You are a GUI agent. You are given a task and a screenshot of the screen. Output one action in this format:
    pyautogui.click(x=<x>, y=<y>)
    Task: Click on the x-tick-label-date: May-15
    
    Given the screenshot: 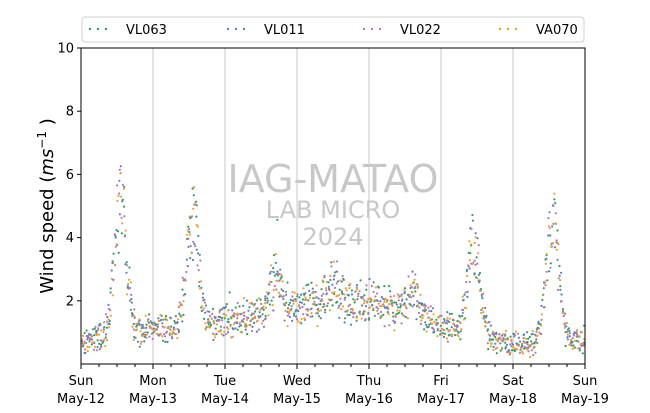 What is the action you would take?
    pyautogui.click(x=297, y=399)
    